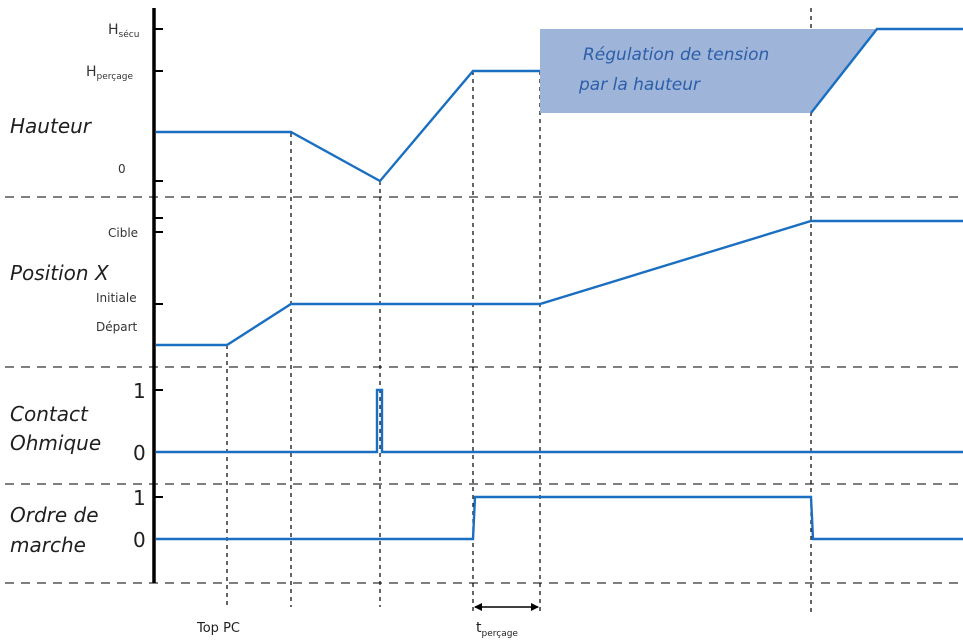 The image size is (963, 644). Describe the element at coordinates (123, 31) in the screenshot. I see `level-h-secu: Hsécu` at that location.